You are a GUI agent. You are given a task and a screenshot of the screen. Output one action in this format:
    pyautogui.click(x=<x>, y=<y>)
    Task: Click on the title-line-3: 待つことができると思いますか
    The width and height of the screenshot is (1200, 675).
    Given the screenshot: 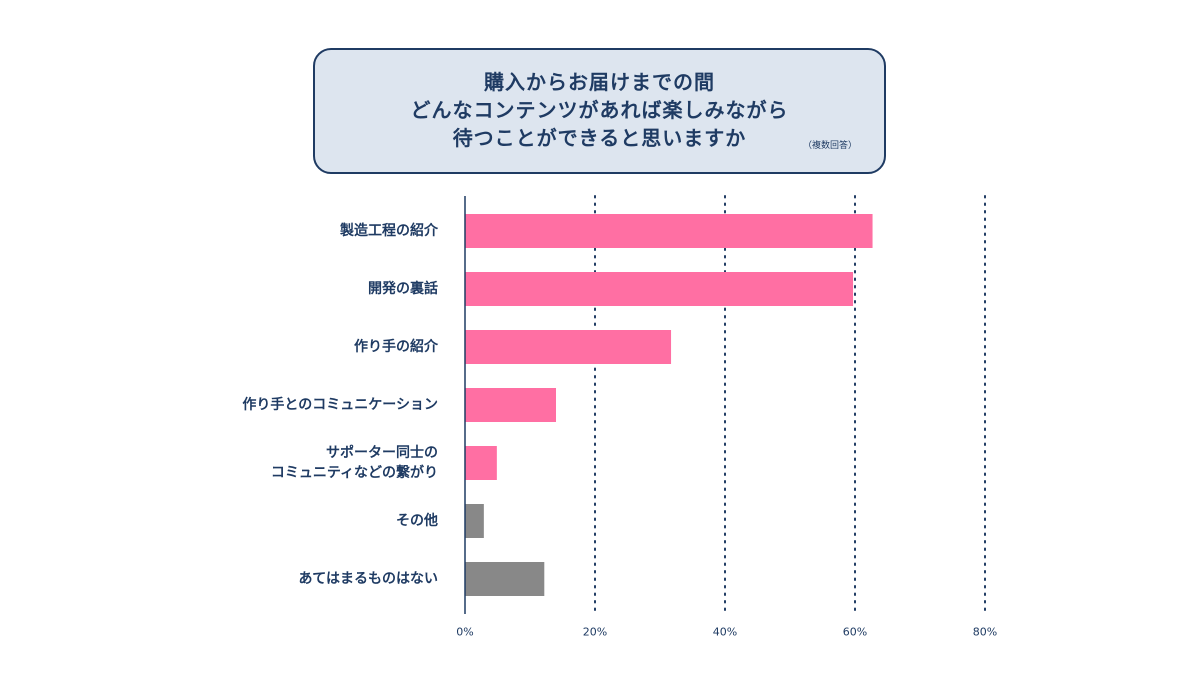 What is the action you would take?
    pyautogui.click(x=599, y=138)
    